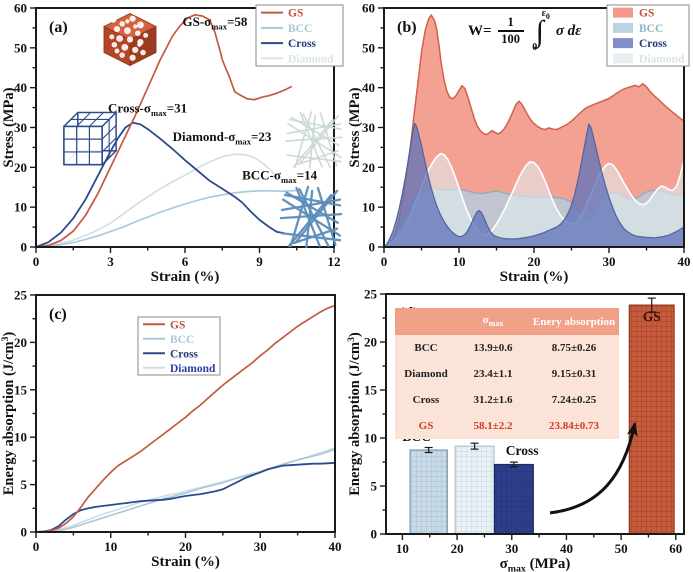  Describe the element at coordinates (426, 348) in the screenshot. I see `table-cell: BCC` at that location.